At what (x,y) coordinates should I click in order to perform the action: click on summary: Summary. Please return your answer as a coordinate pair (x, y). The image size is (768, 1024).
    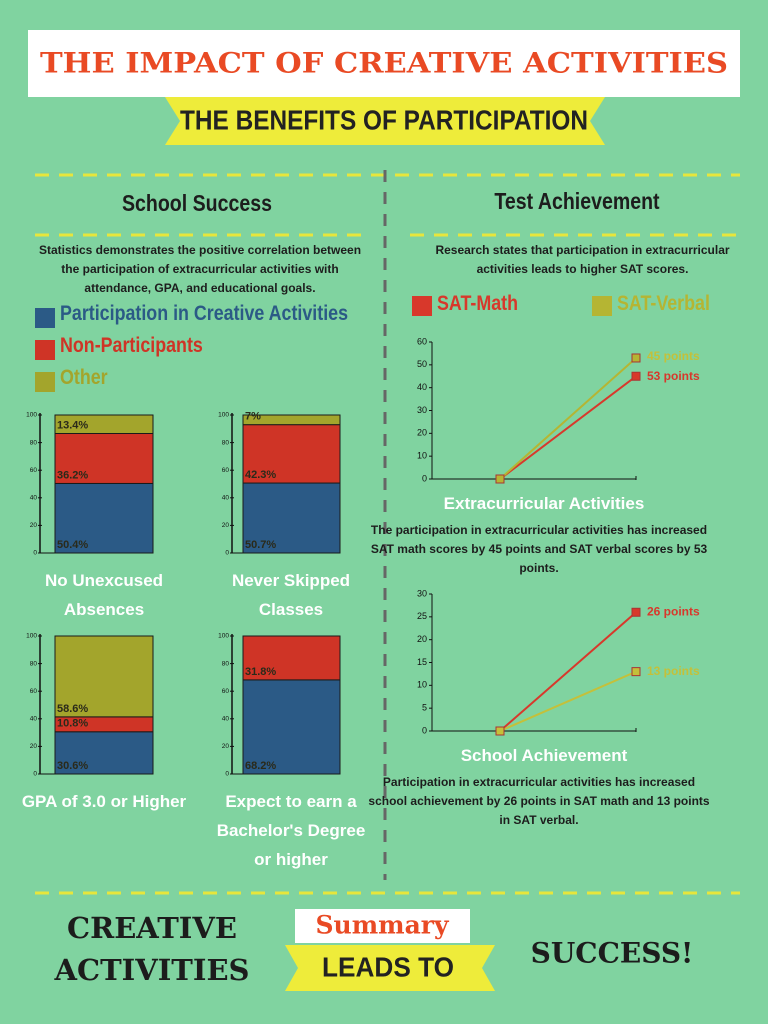
    Looking at the image, I should click on (382, 925).